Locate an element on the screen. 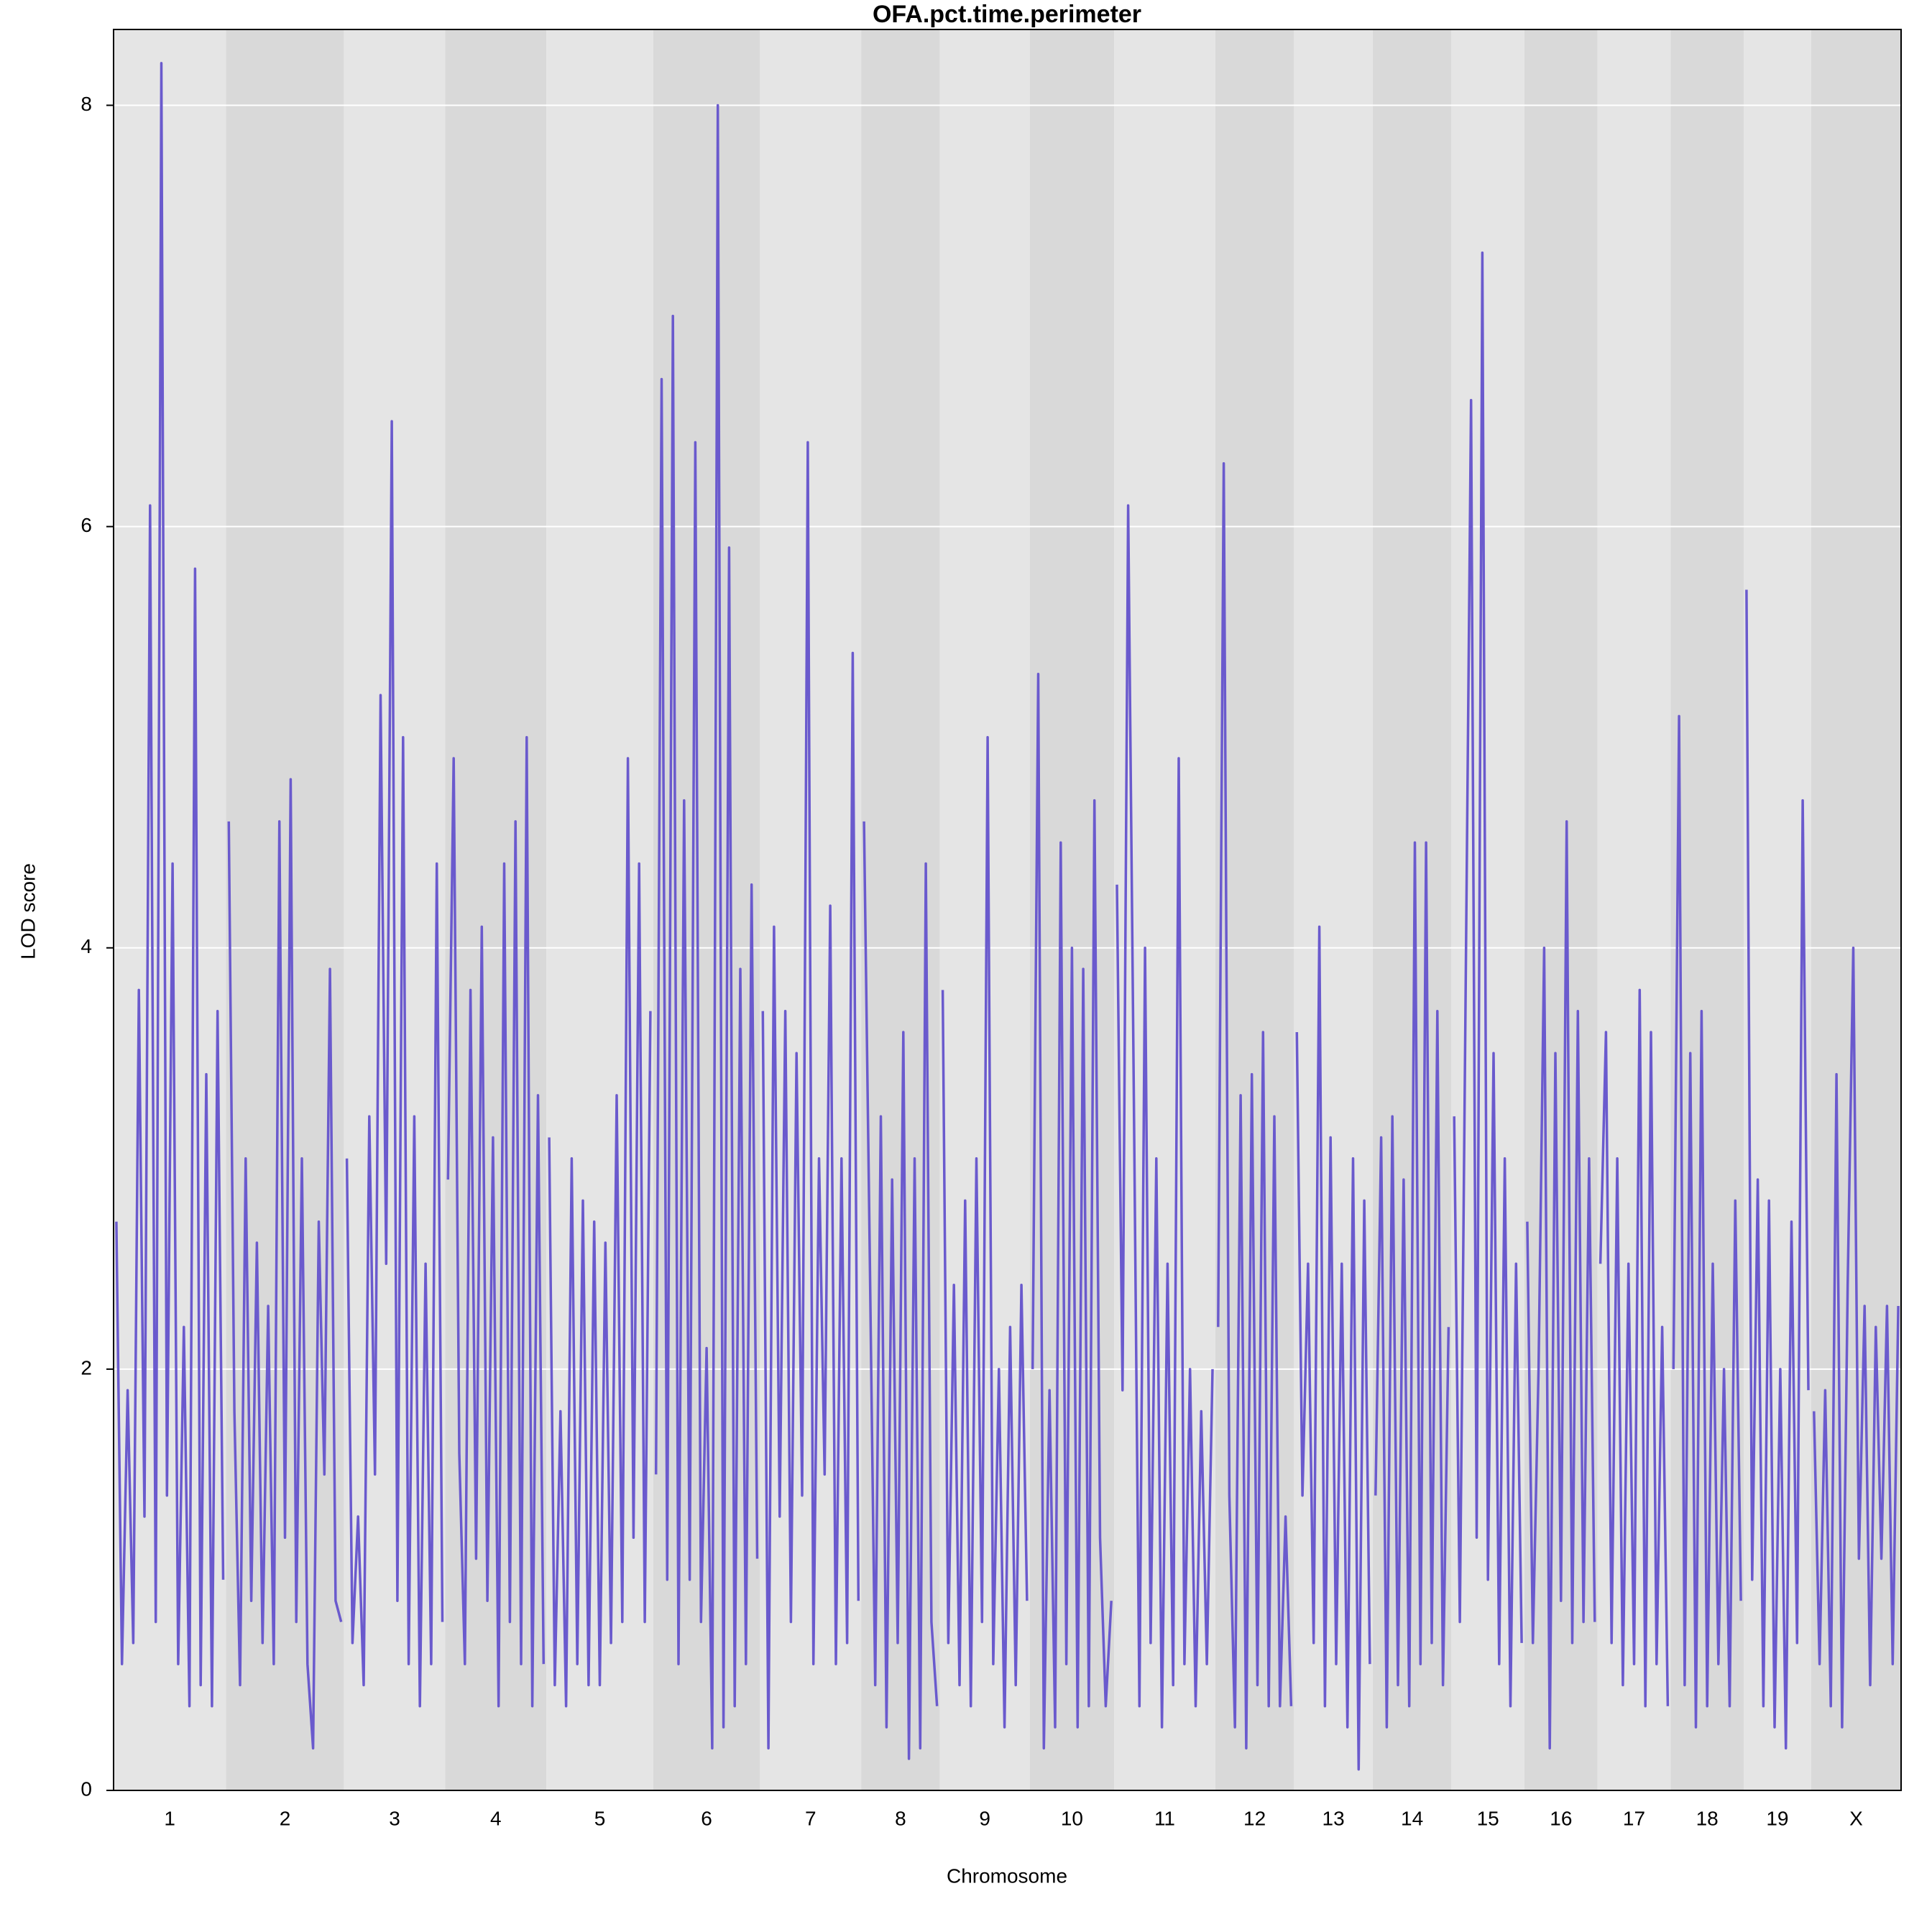 This screenshot has width=1932, height=1932. y-tick-label: 0 is located at coordinates (86, 1788).